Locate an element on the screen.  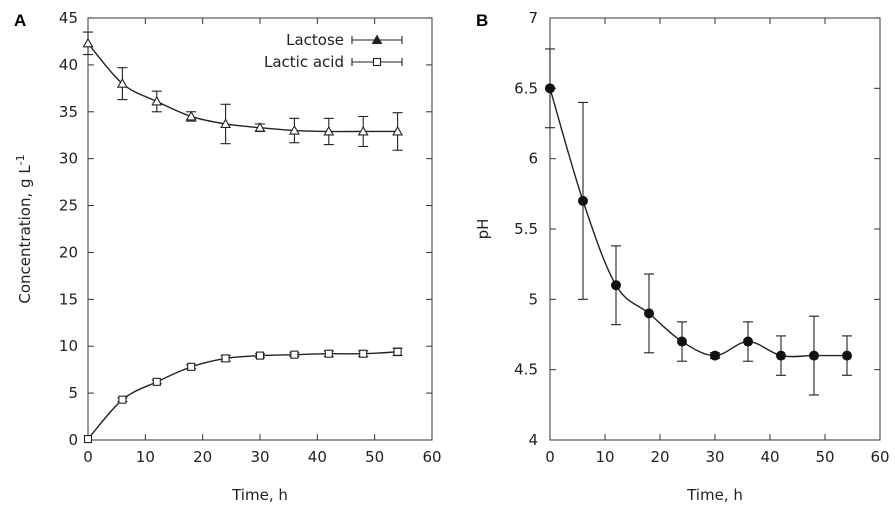
y-tick-label: 20 is located at coordinates (68, 252).